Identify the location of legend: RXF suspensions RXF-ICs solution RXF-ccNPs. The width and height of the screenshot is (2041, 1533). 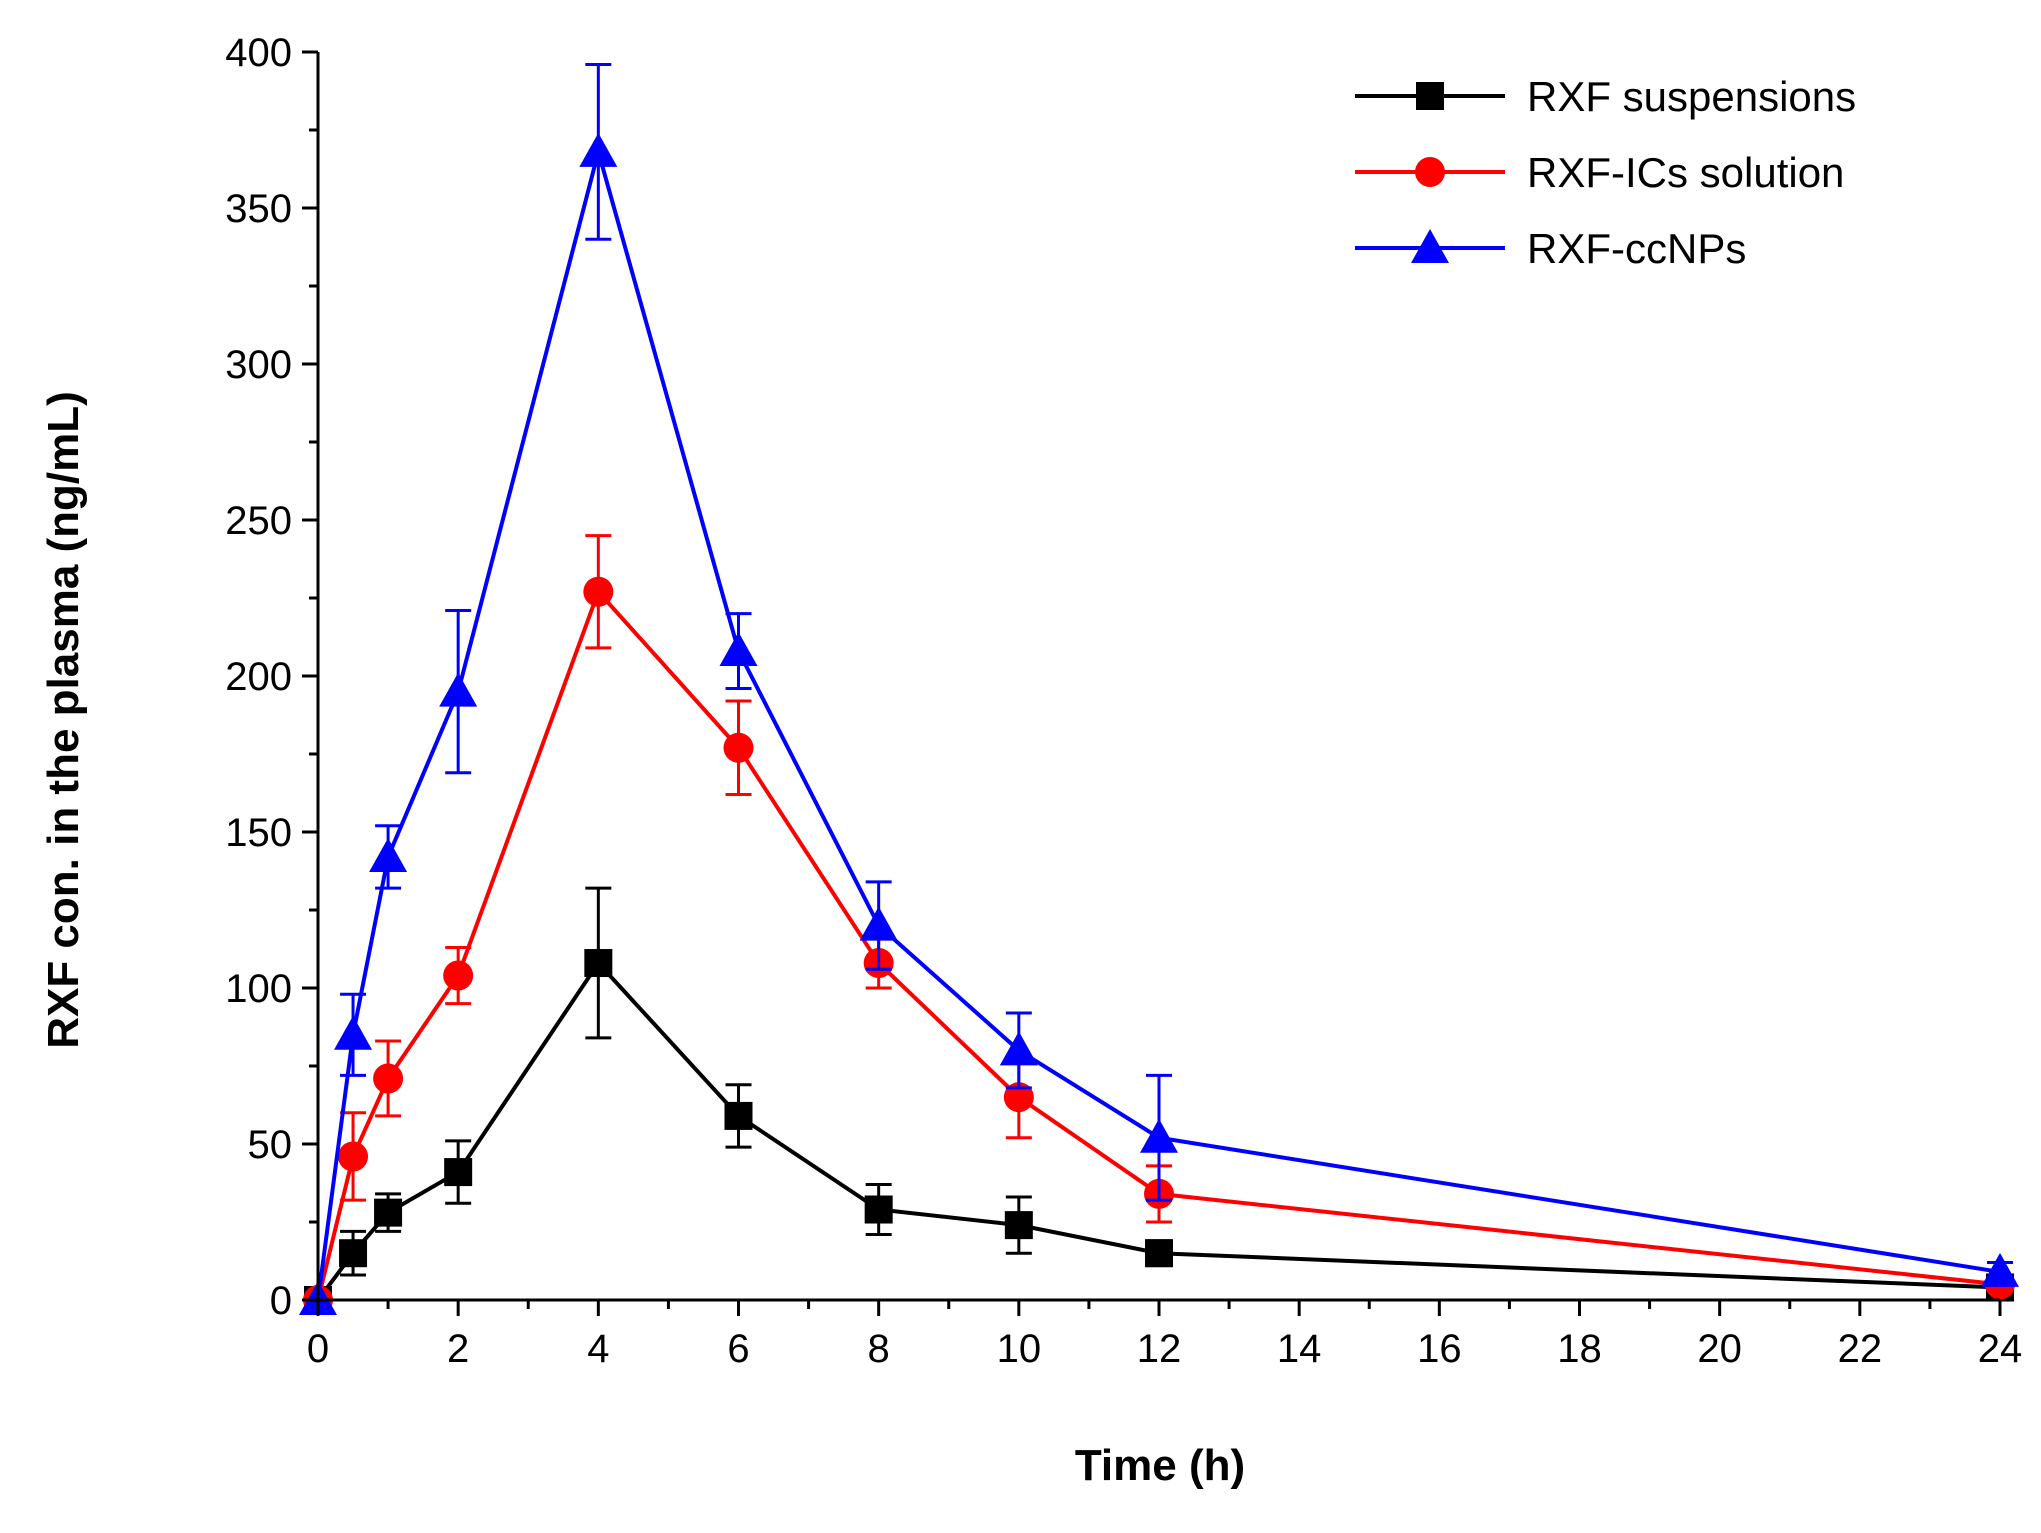
(1605, 172).